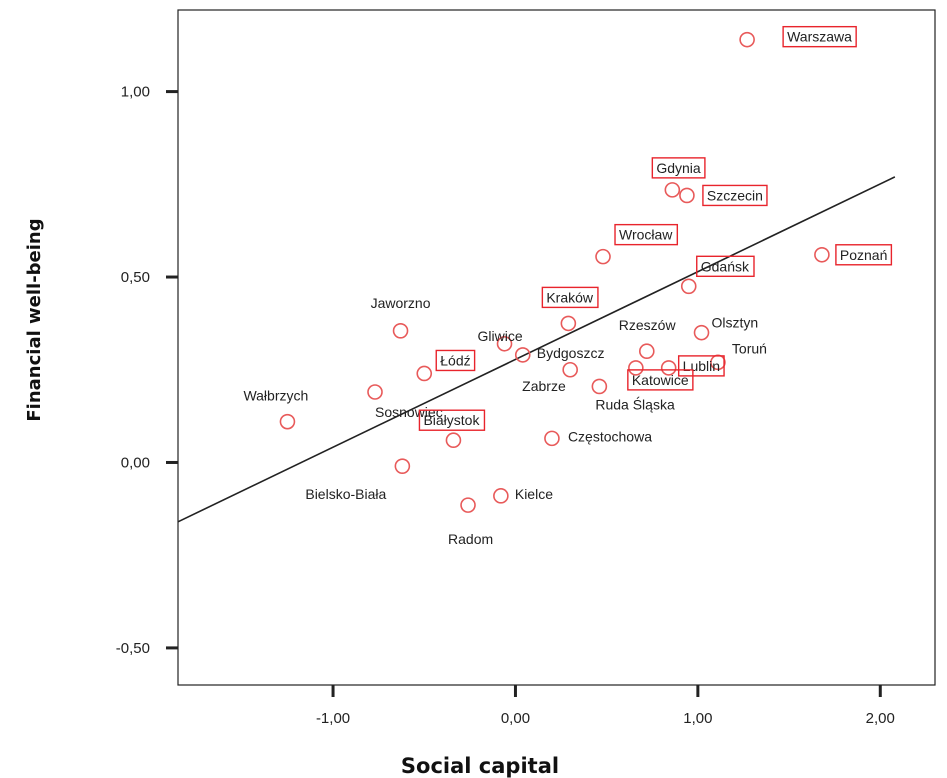 The height and width of the screenshot is (778, 947). What do you see at coordinates (605, 706) in the screenshot?
I see `x-axis: -1,00 0,00 1,00 2,00` at bounding box center [605, 706].